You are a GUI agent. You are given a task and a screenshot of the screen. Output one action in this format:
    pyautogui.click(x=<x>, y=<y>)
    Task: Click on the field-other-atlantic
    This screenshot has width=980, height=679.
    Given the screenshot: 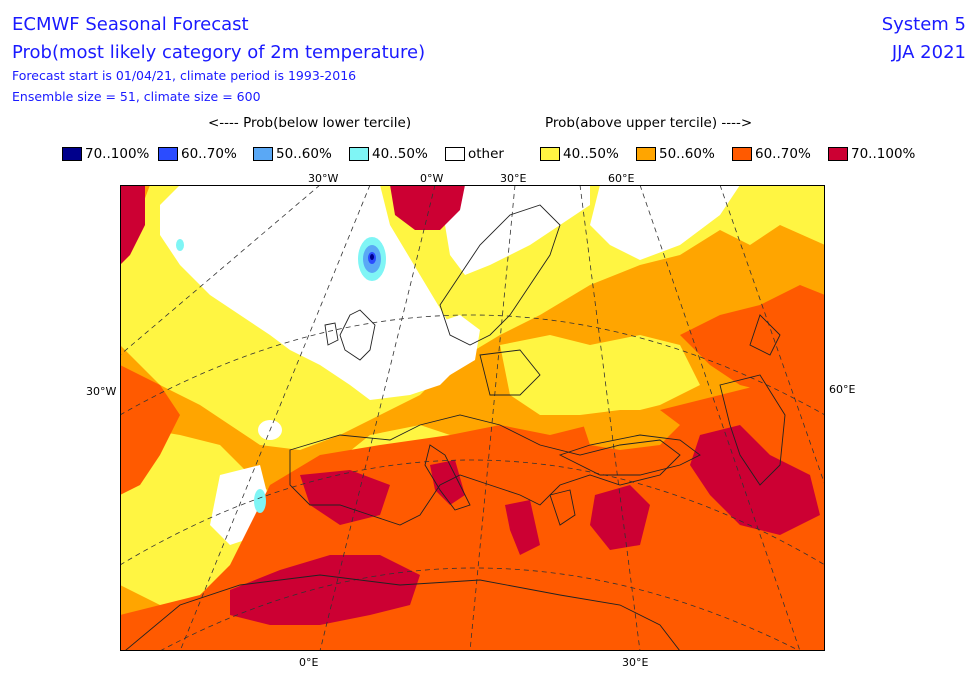 What is the action you would take?
    pyautogui.click(x=310, y=292)
    